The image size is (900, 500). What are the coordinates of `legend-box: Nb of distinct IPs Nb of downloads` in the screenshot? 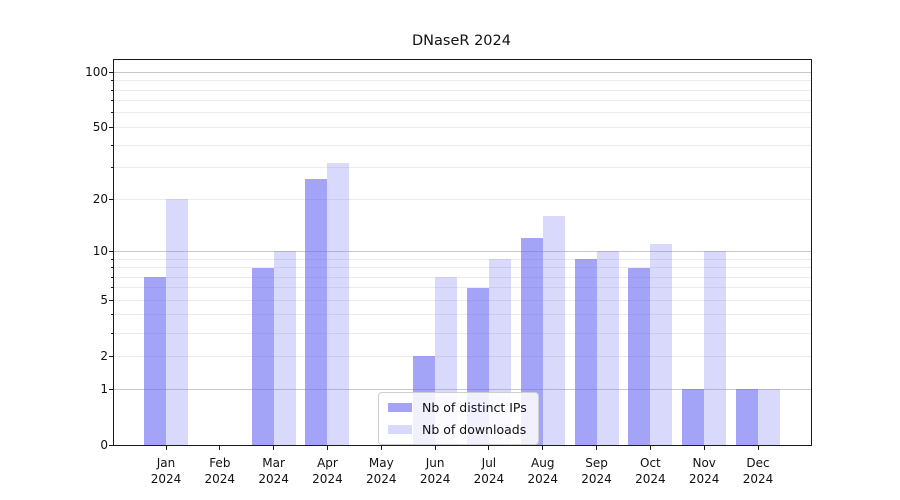 It's located at (458, 418).